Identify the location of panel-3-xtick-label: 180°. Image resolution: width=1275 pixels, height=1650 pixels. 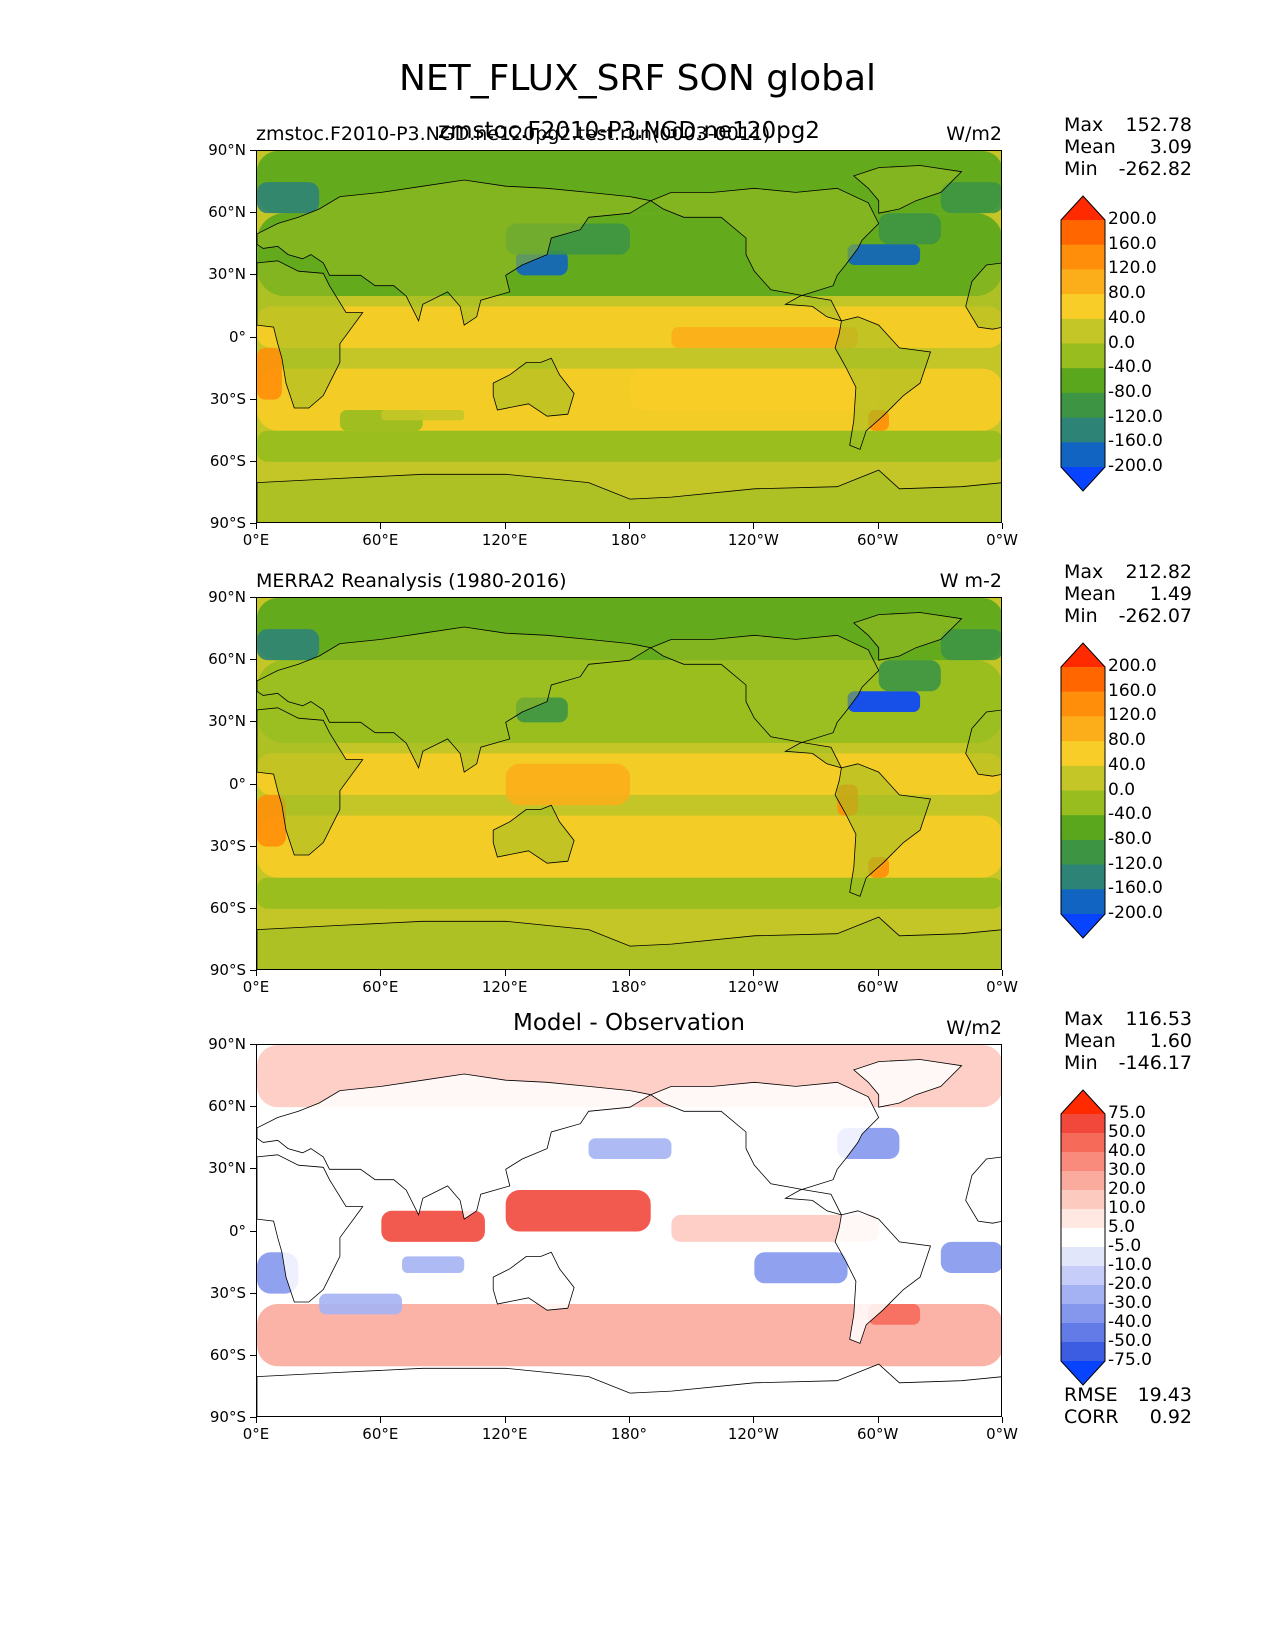
(629, 1434).